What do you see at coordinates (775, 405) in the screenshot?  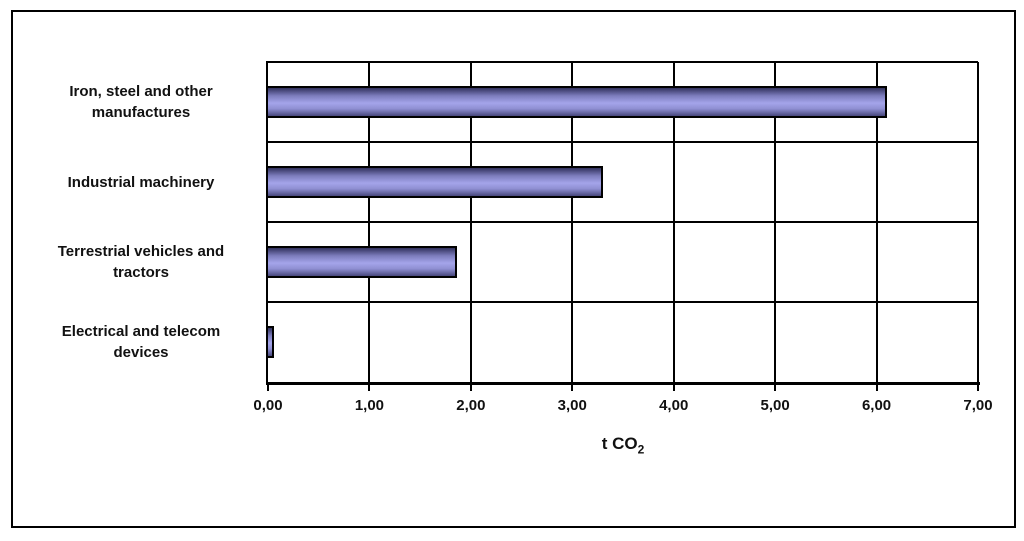 I see `x-tick-label: 5,00` at bounding box center [775, 405].